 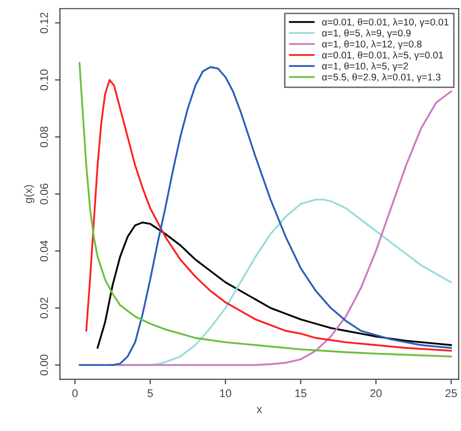 I want to click on legend-label: α=1, θ=5, λ=9, γ=0.9, so click(x=366, y=33).